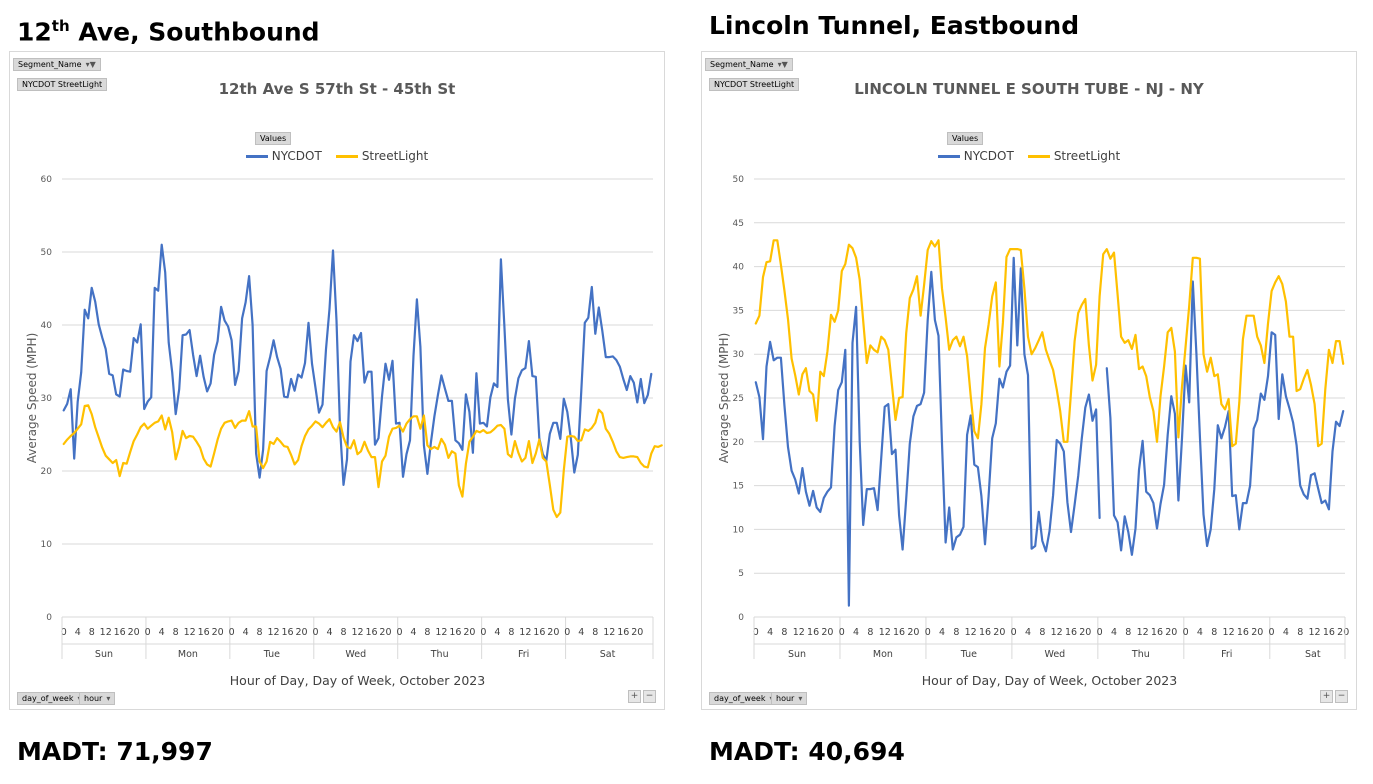  I want to click on y-tick-label: 10, so click(739, 530).